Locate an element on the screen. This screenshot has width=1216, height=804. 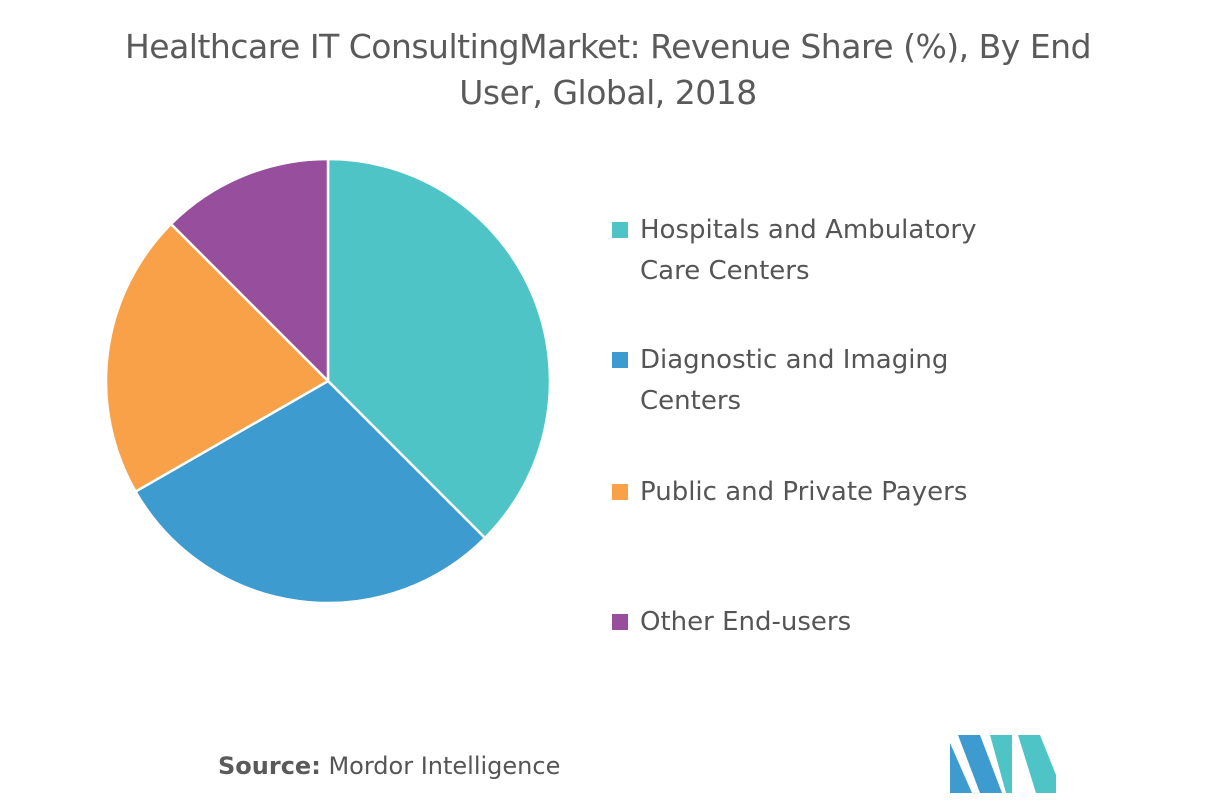
legend-label: Hospitals and Ambulatory Care Centers is located at coordinates (808, 250).